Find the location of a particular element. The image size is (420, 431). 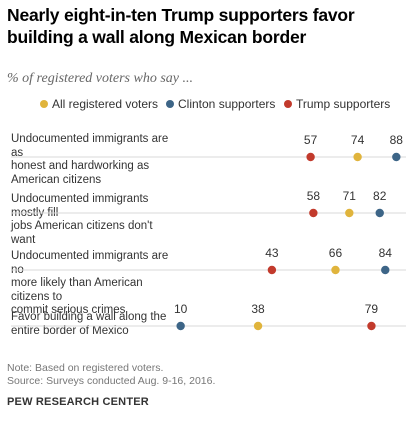

legend-label-clinton: Clinton supporters is located at coordinates (227, 104).